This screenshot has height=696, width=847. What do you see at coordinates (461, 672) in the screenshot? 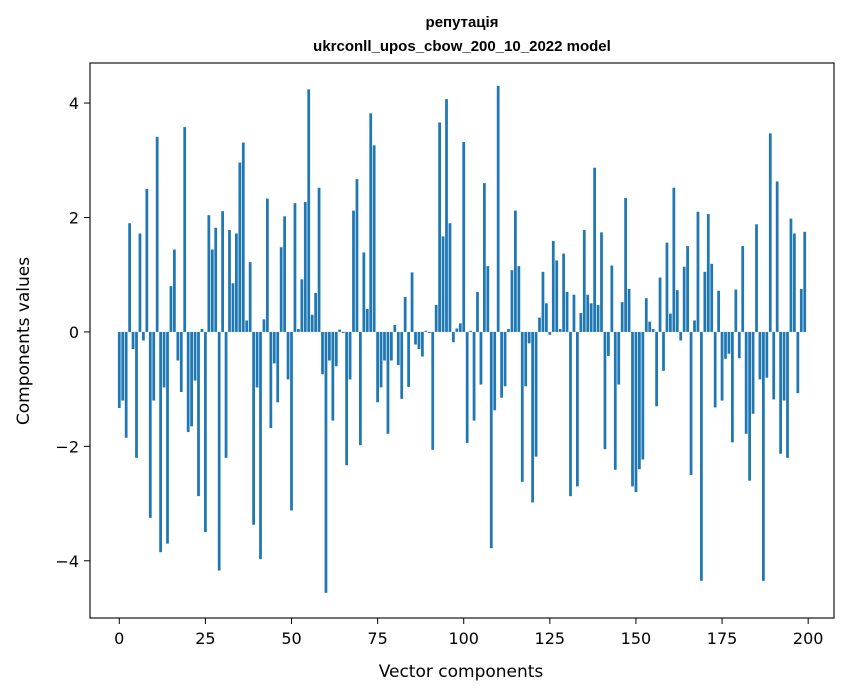
I see `x-axis-label: Vector components` at bounding box center [461, 672].